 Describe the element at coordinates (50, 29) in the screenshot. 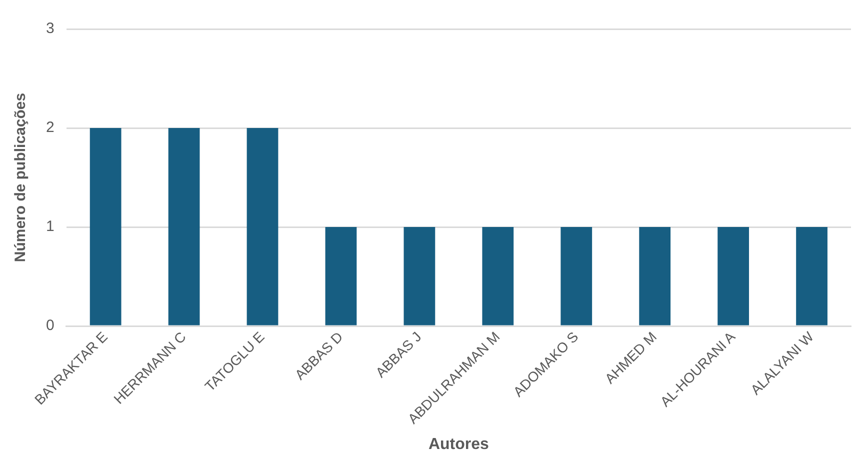

I see `y-tick-label: 3` at that location.